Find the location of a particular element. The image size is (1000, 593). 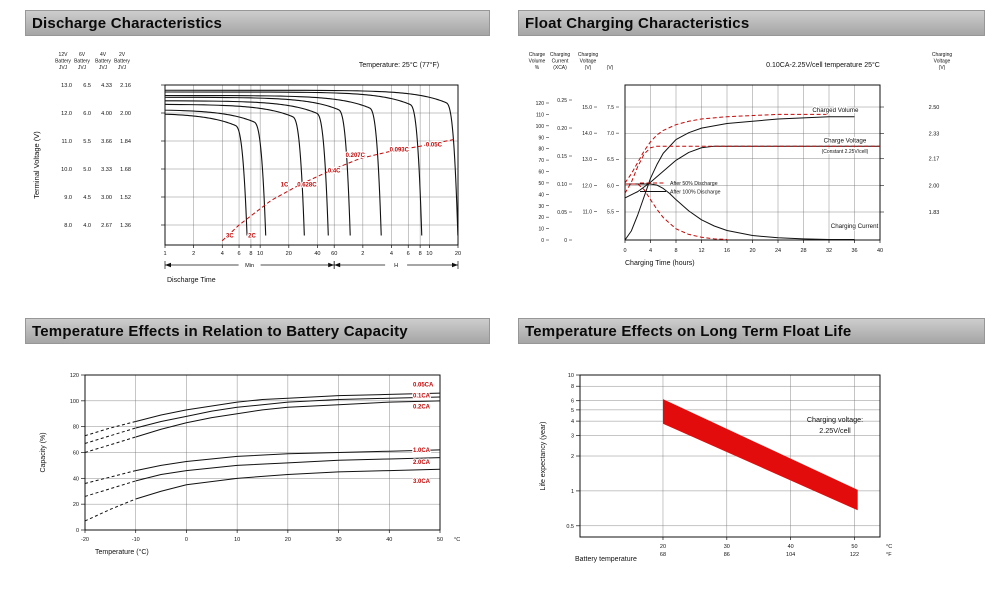

svg-text: (XCA) is located at coordinates (560, 68).